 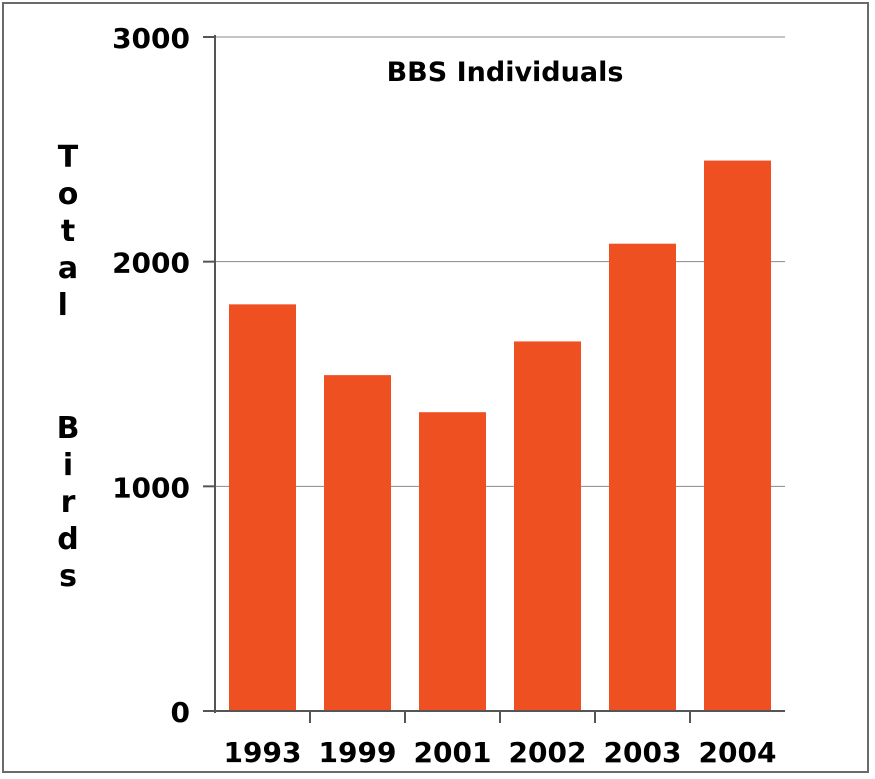 I want to click on y-tick-label: 0, so click(x=180, y=712).